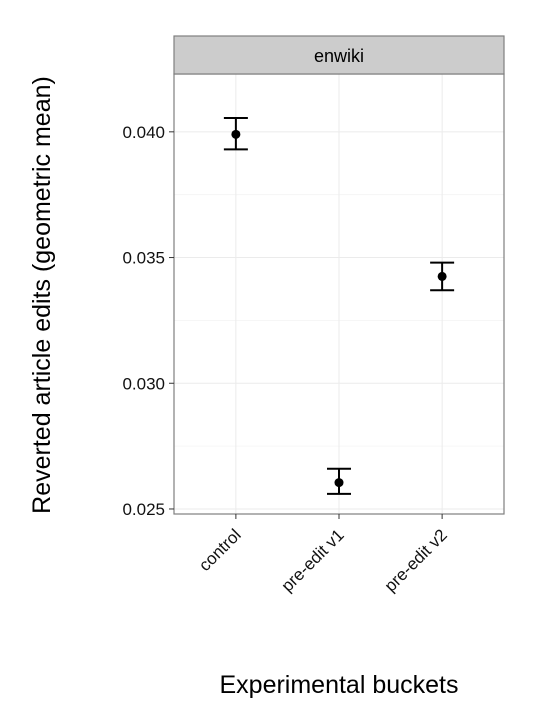  Describe the element at coordinates (143, 258) in the screenshot. I see `y-tick-label: 0.035` at that location.